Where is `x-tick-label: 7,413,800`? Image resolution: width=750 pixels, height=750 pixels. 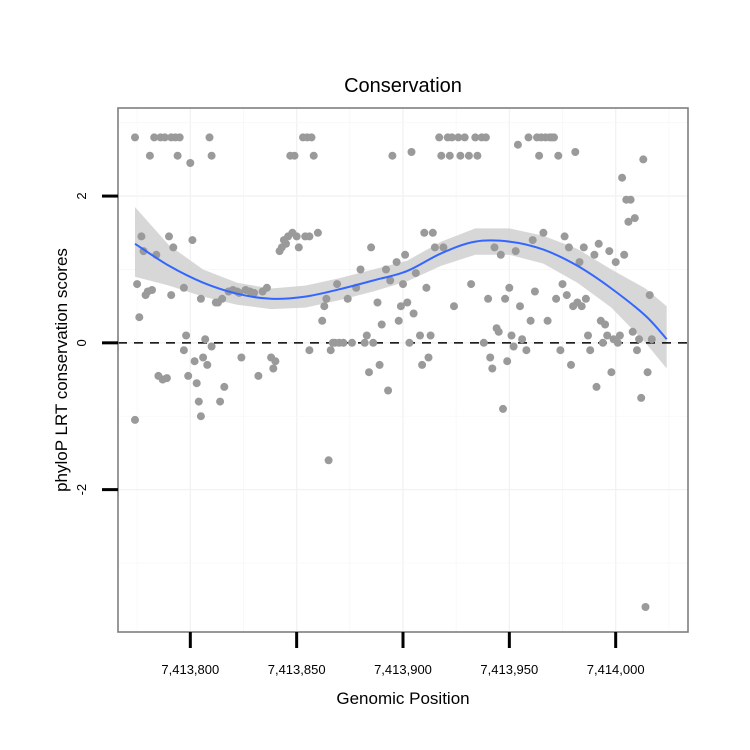 x-tick-label: 7,413,800 is located at coordinates (190, 669).